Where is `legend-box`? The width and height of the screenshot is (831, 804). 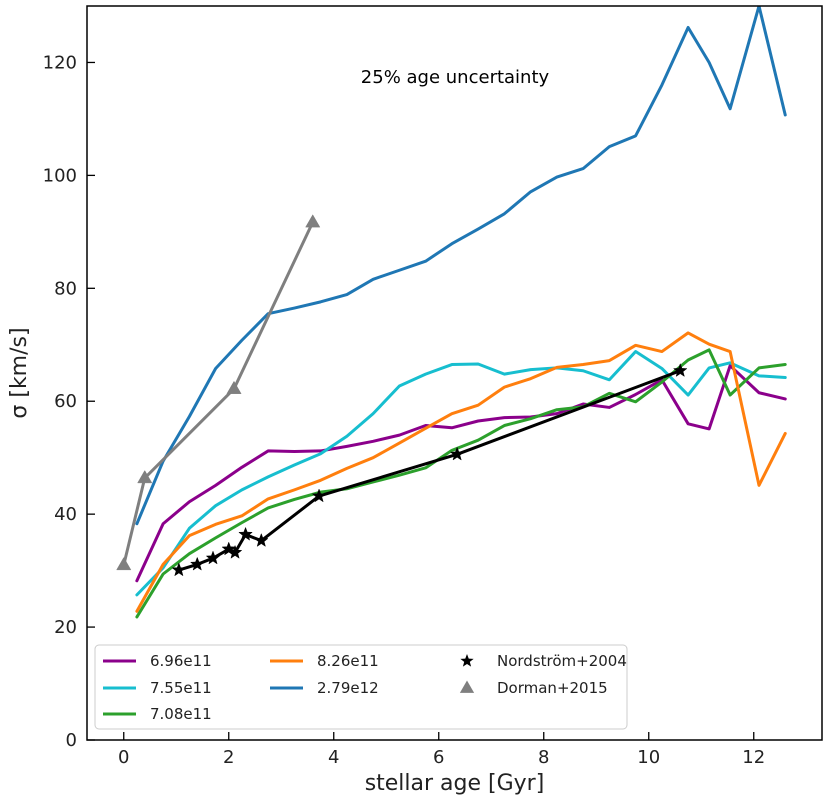
legend-box is located at coordinates (361, 687).